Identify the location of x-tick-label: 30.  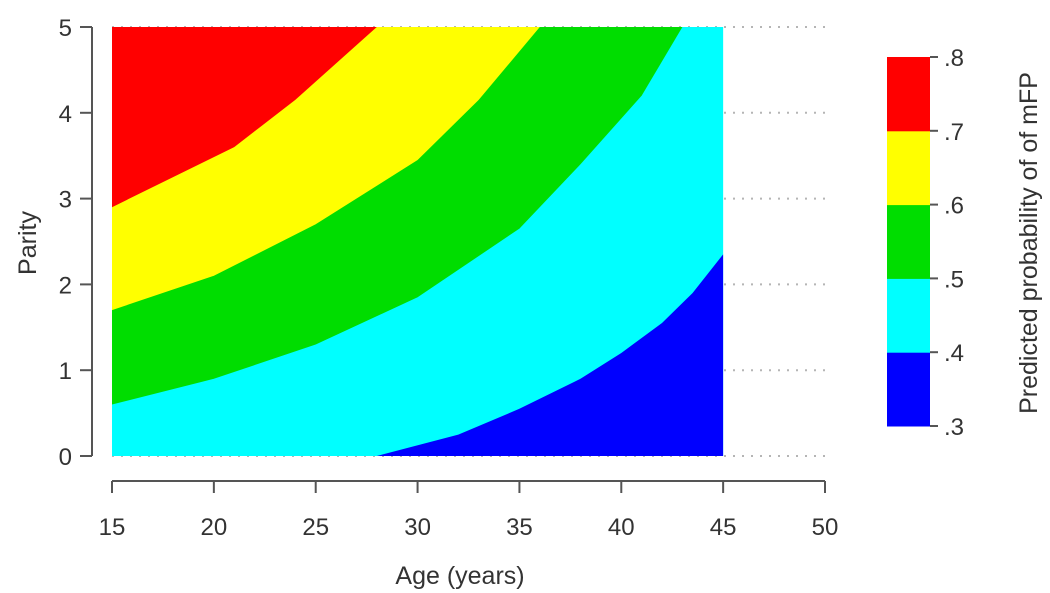
(417, 527).